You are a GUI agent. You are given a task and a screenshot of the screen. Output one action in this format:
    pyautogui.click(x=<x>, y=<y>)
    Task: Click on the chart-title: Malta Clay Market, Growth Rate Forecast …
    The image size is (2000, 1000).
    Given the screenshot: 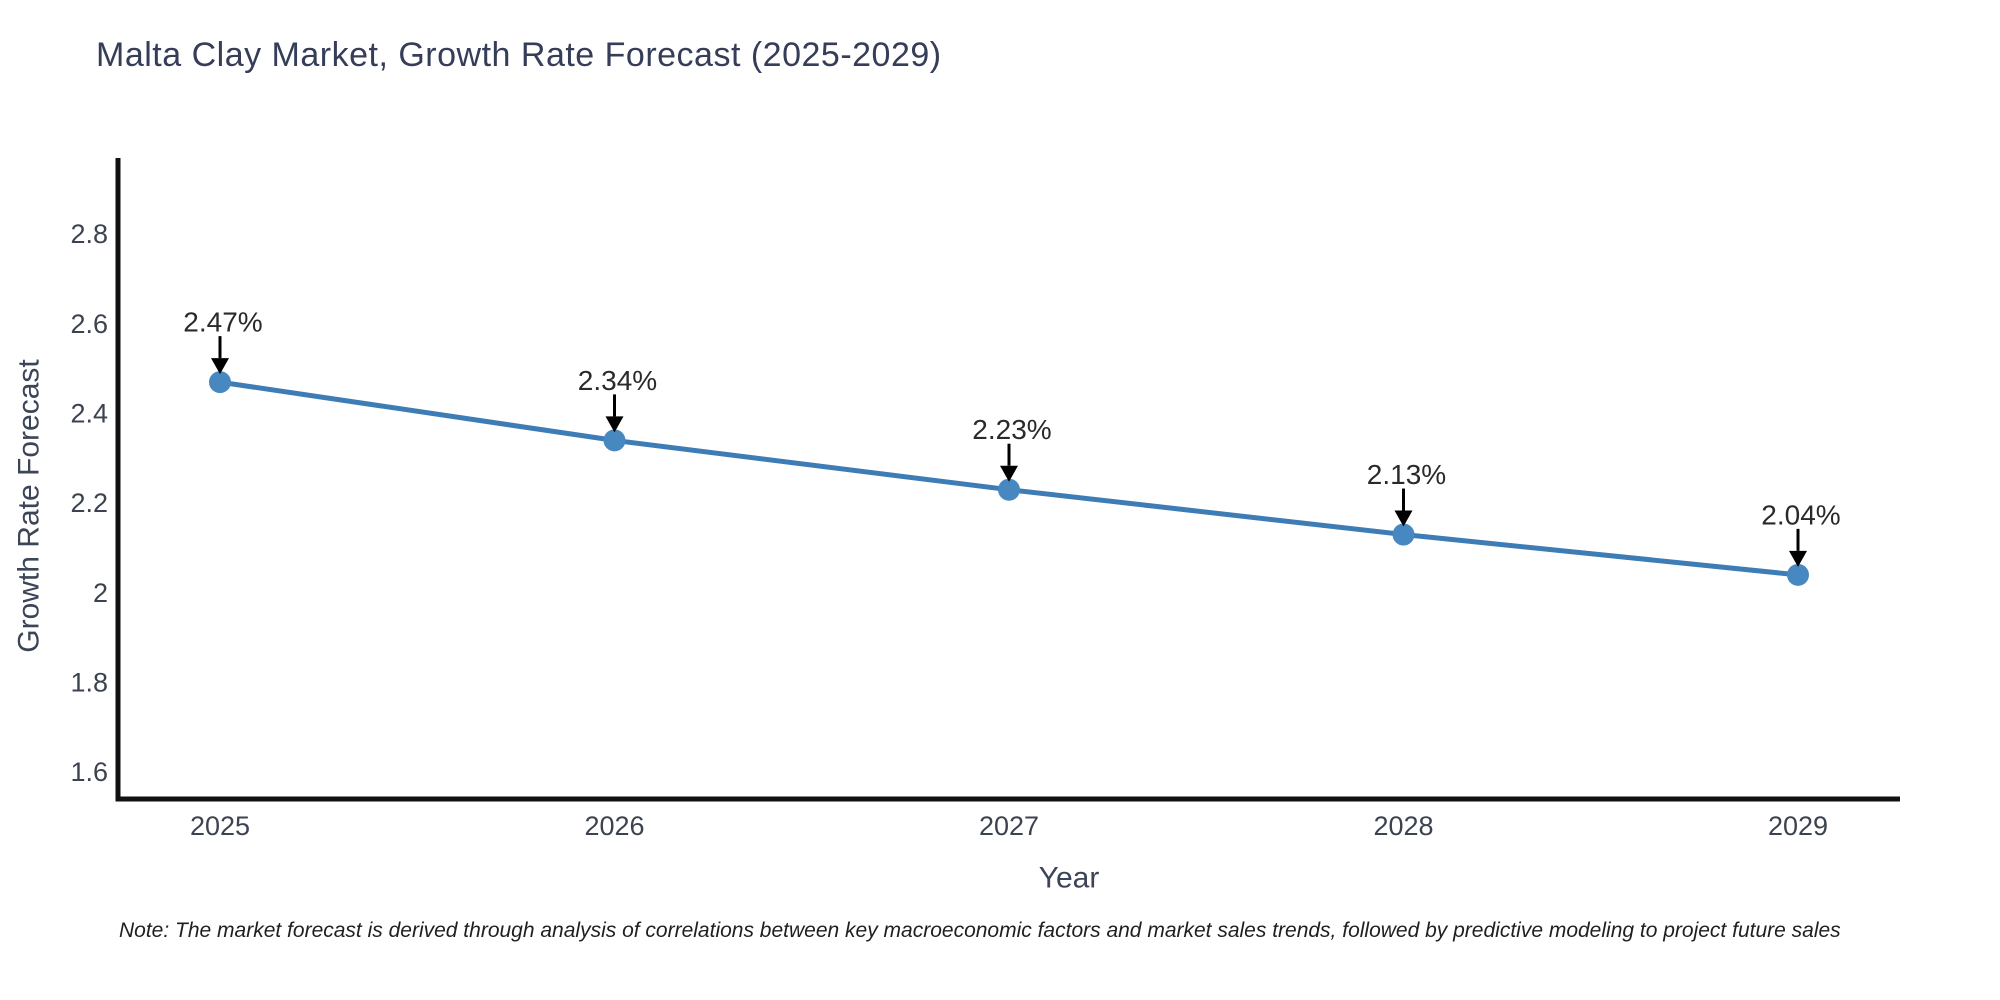 What is the action you would take?
    pyautogui.click(x=519, y=55)
    